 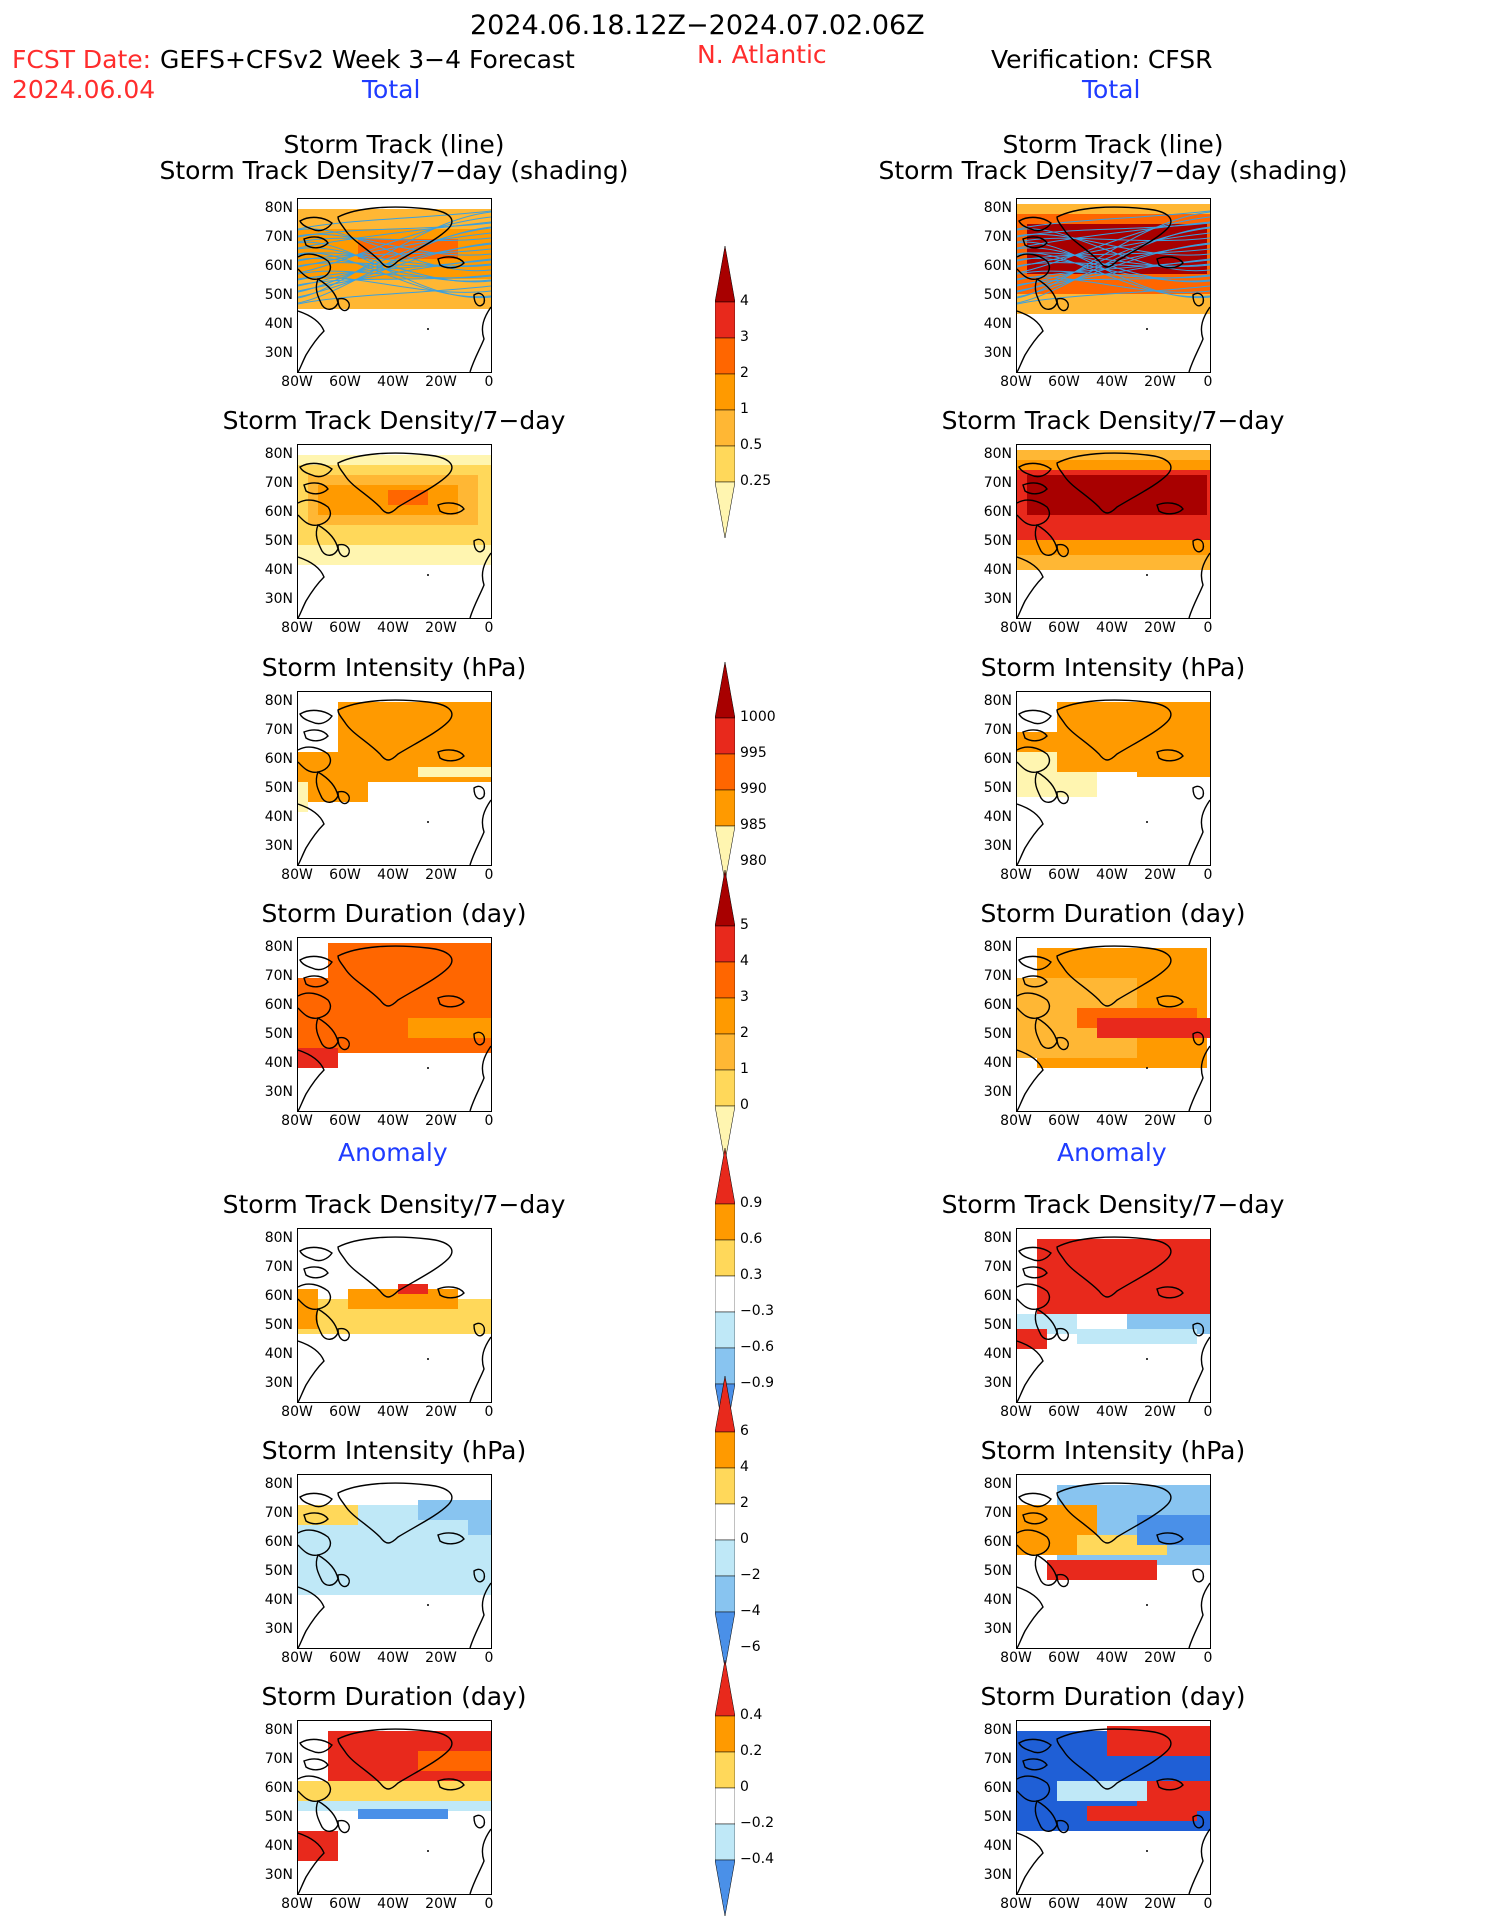 What do you see at coordinates (762, 54) in the screenshot?
I see `region-label: N. Atlantic` at bounding box center [762, 54].